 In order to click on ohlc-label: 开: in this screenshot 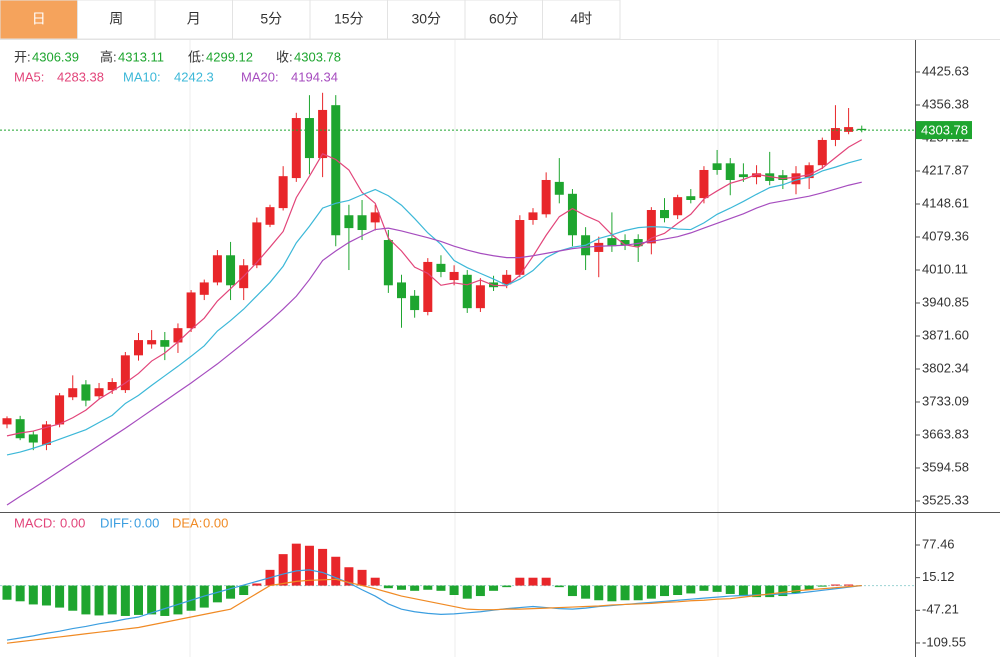, I will do `click(22, 56)`.